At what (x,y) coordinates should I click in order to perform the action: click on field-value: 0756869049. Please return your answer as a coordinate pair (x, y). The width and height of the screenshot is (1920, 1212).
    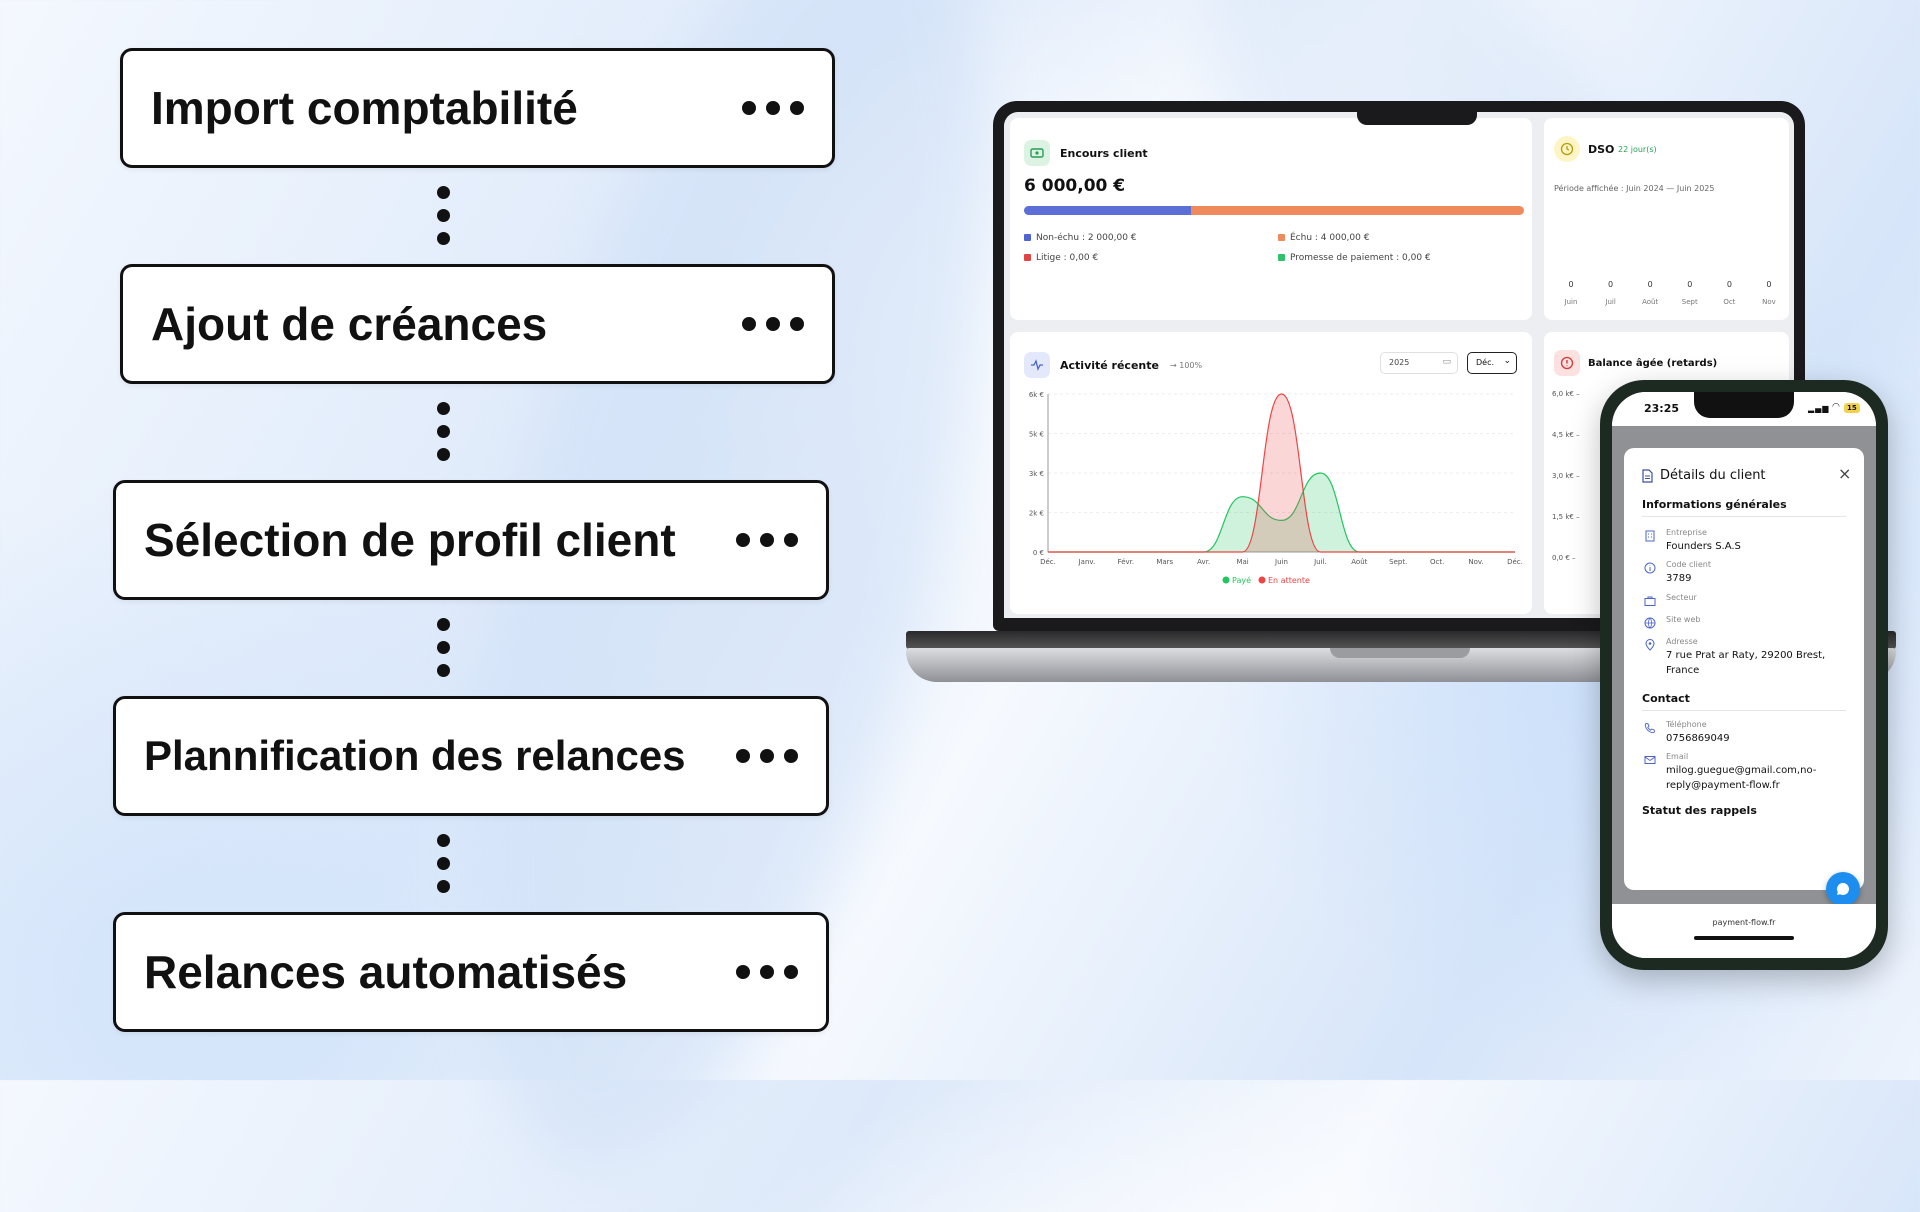
    Looking at the image, I should click on (1698, 738).